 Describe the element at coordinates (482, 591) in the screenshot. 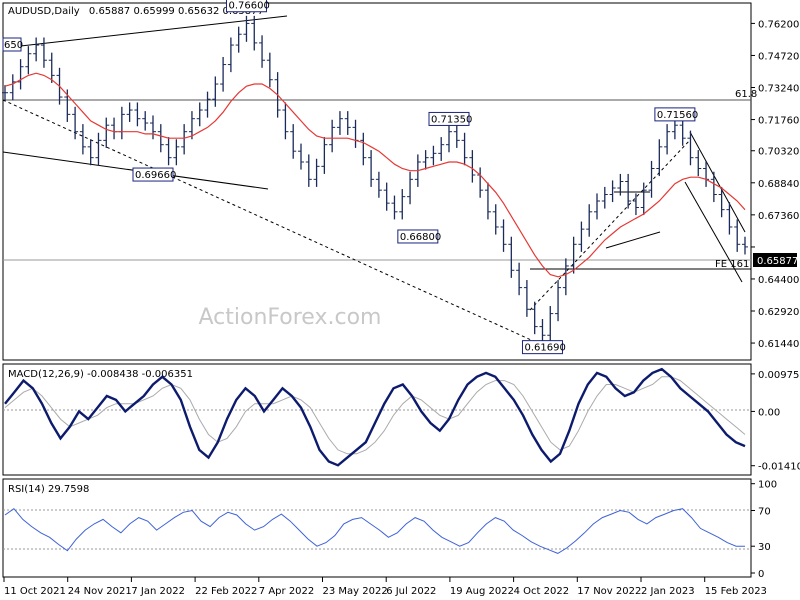

I see `x-tick-label: 19 Aug 2022` at that location.